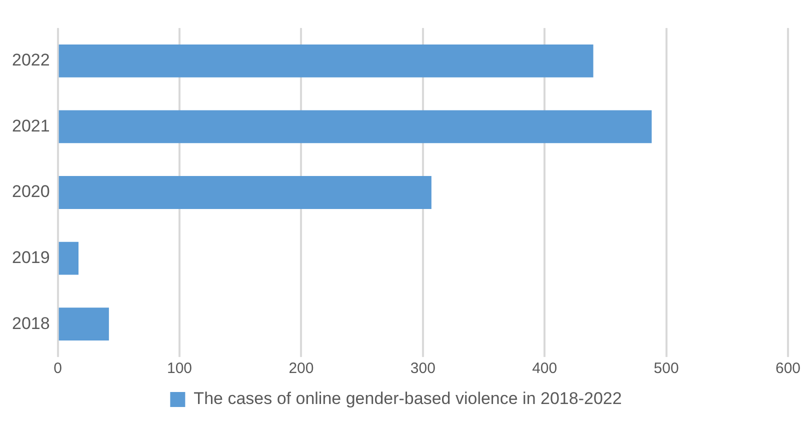 The image size is (806, 422). I want to click on x-tick-label: 400, so click(545, 369).